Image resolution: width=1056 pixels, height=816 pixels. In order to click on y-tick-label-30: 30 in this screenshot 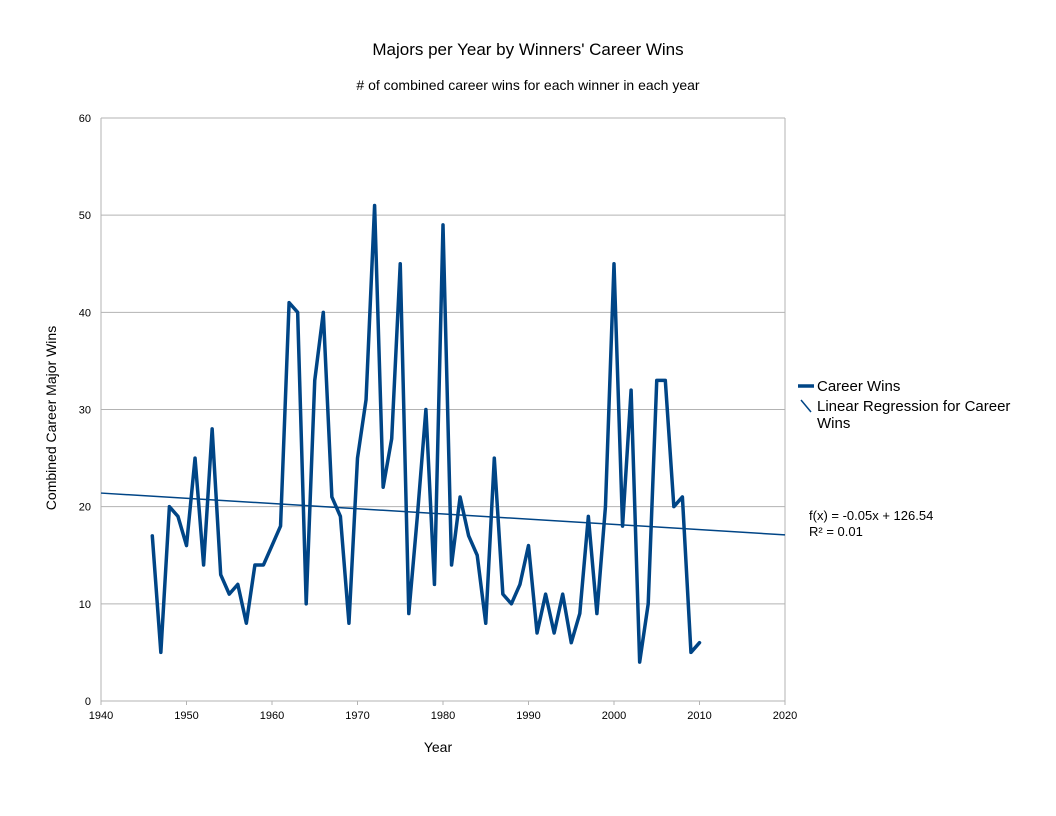, I will do `click(85, 411)`.